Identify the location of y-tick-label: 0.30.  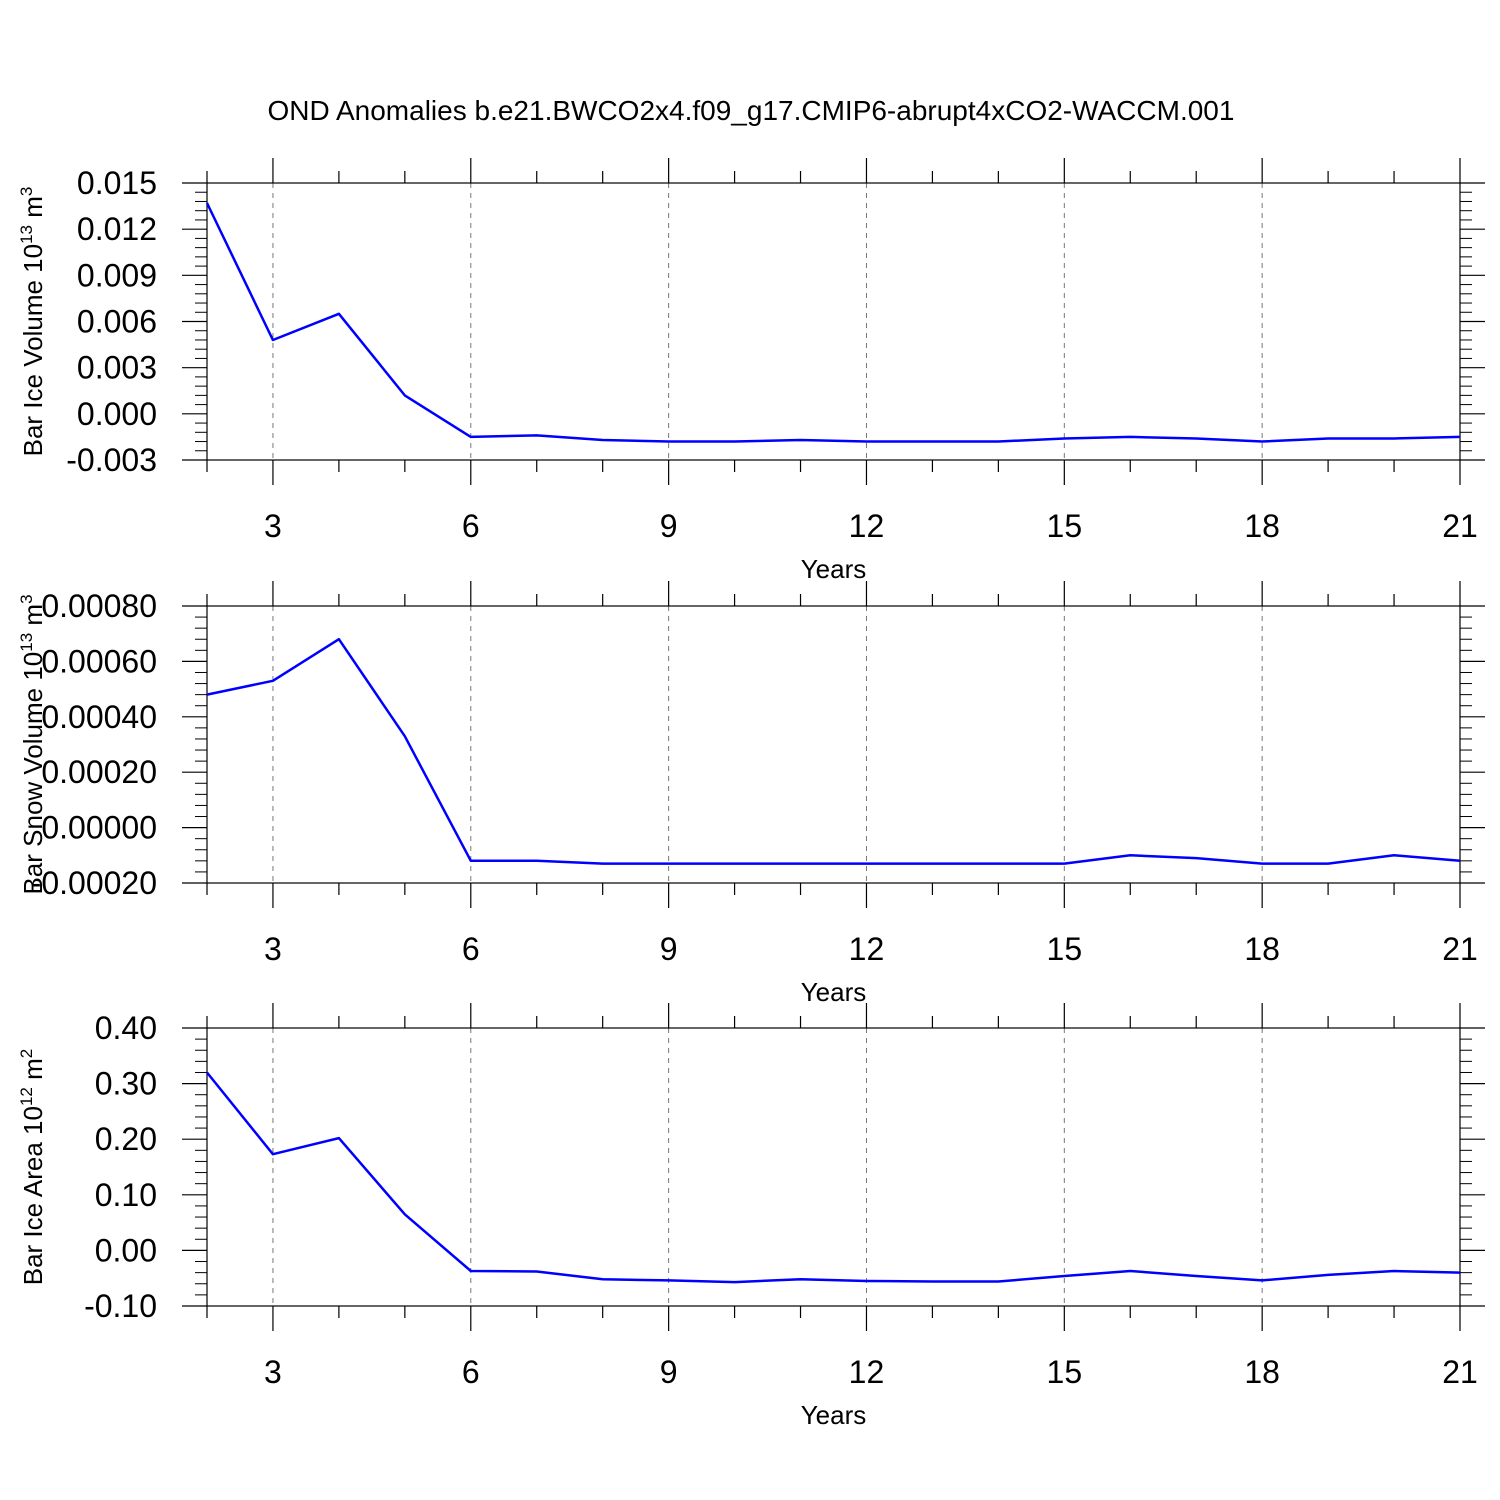
(126, 1084).